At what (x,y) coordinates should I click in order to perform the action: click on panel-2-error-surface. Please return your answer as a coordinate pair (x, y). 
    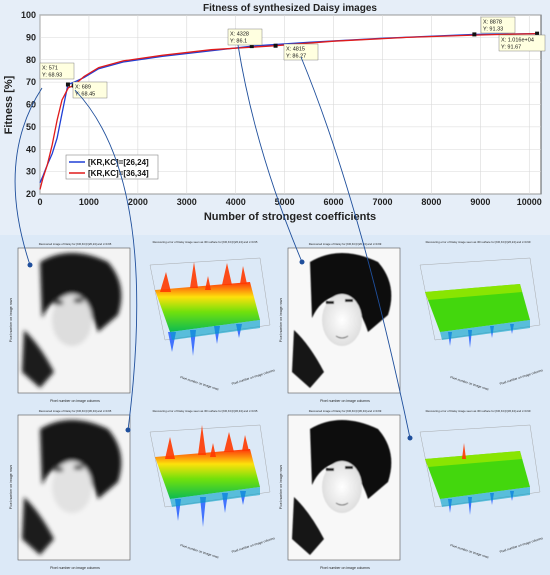
    Looking at the image, I should click on (480, 302).